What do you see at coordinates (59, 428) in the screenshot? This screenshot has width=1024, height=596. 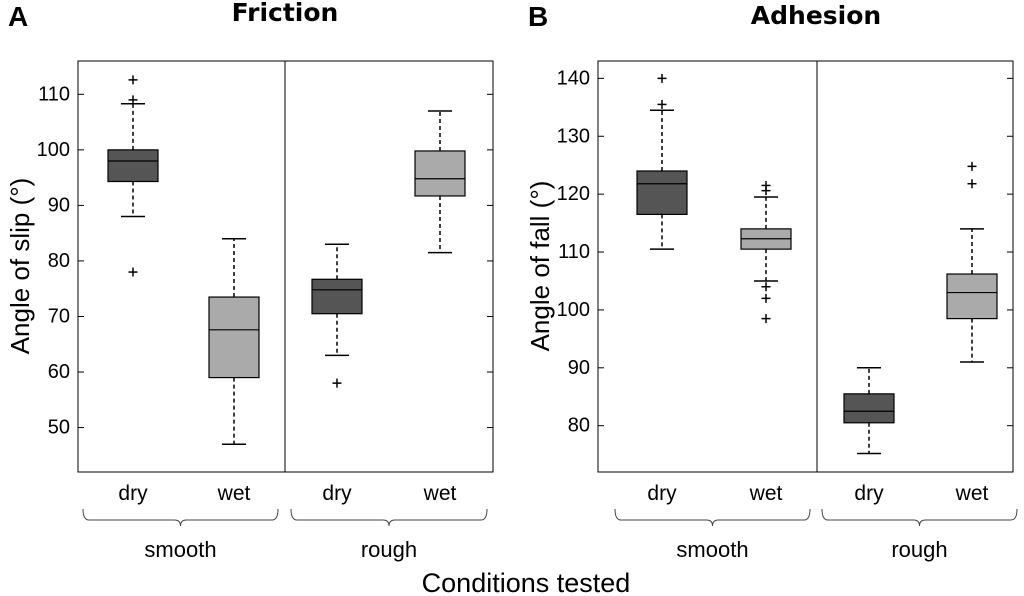 I see `y-tick-label: 50` at bounding box center [59, 428].